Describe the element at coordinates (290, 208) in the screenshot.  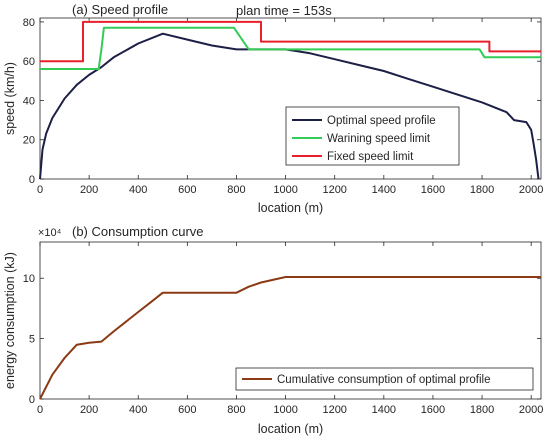
I see `speed-profile-xlabel: location (m)` at that location.